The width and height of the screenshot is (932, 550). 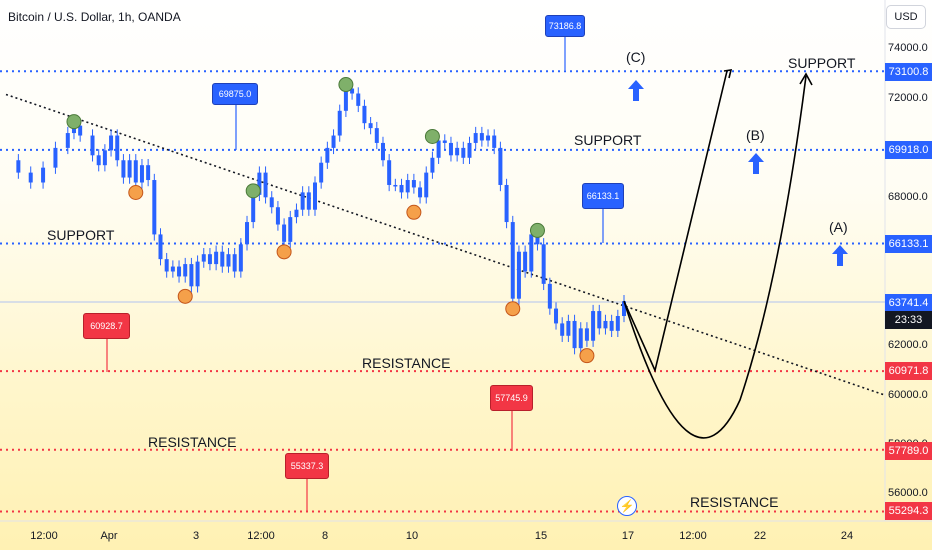 I want to click on xtick-1: 12:00, so click(x=44, y=536).